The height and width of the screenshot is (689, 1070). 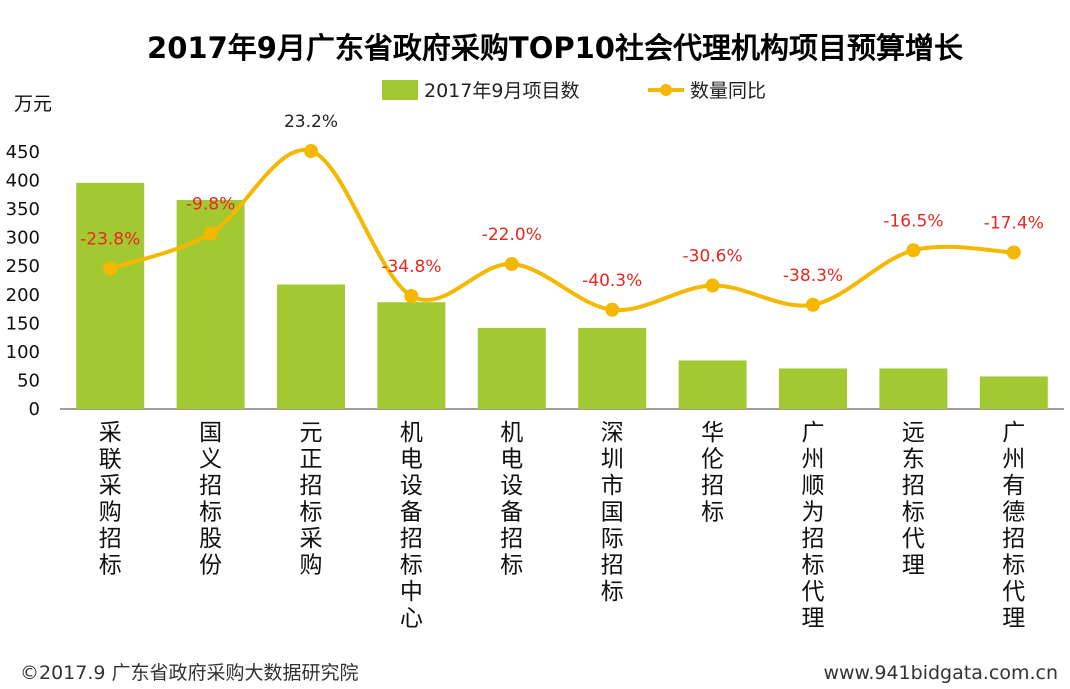 I want to click on category-label: 深圳市国际招标, so click(x=612, y=512).